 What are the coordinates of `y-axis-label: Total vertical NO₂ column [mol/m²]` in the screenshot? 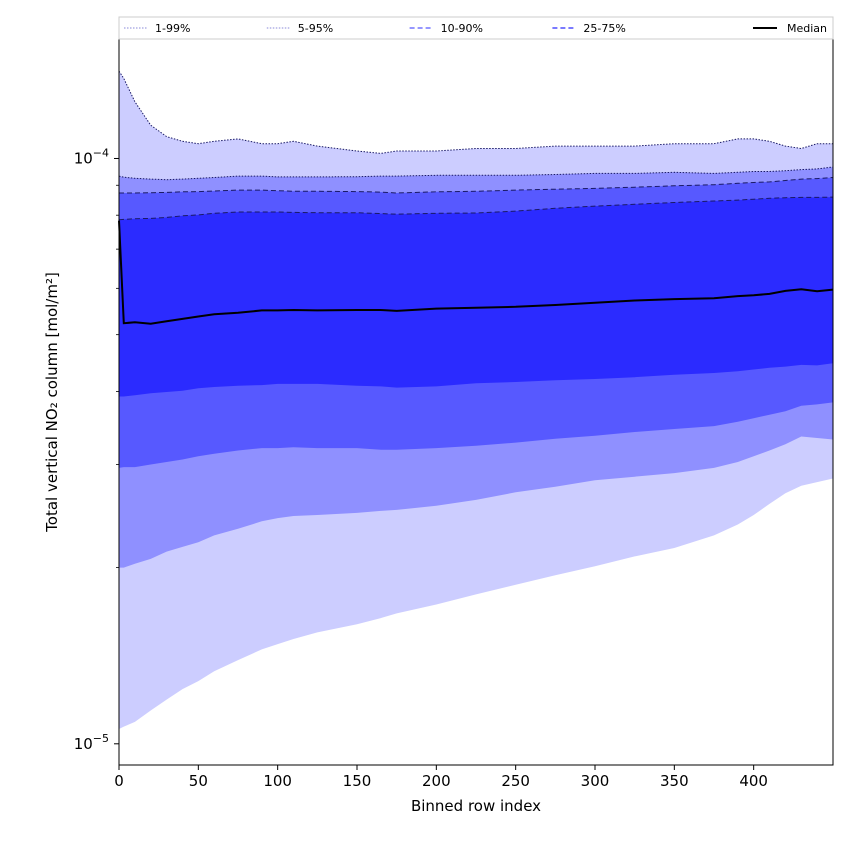 It's located at (52, 402).